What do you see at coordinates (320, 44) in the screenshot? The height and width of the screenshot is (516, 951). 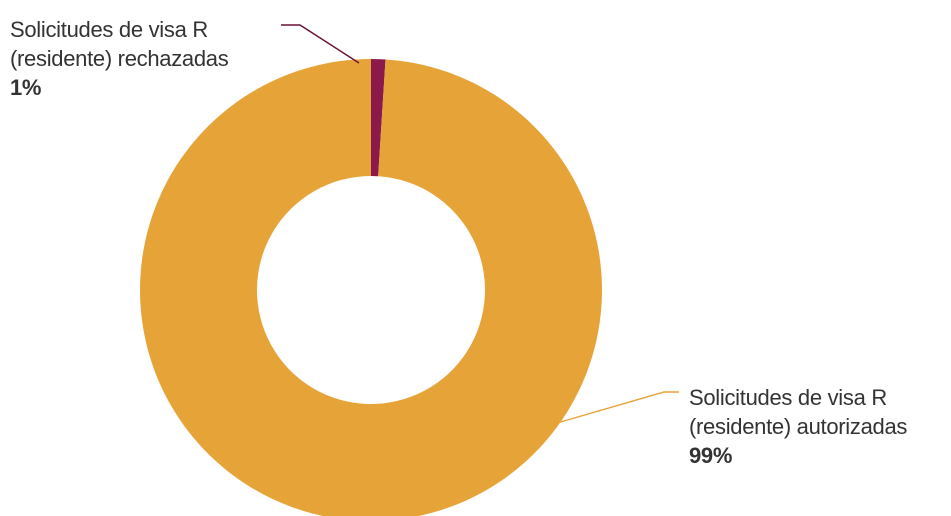 I see `leader-line-rechazadas` at bounding box center [320, 44].